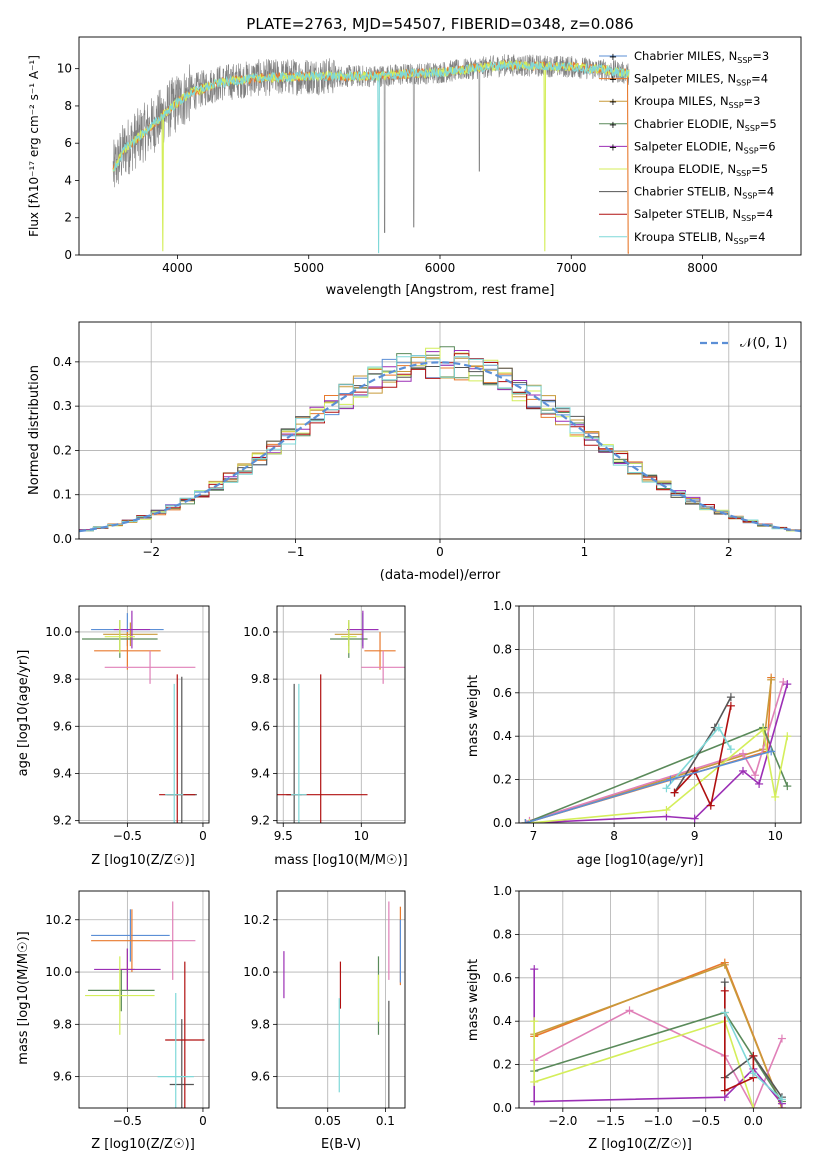 This screenshot has width=819, height=1170. I want to click on residuals-ylabel: Normed distribution, so click(34, 430).